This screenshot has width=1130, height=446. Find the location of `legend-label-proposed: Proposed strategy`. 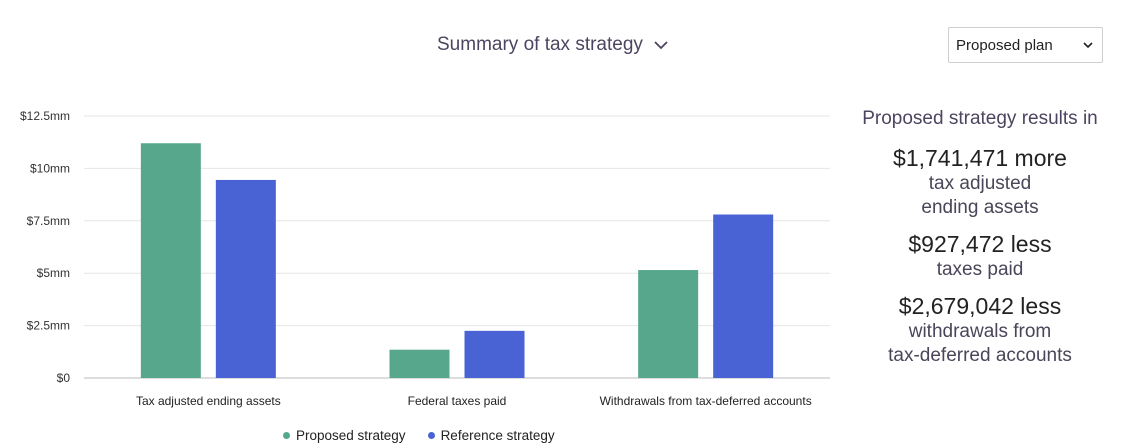

legend-label-proposed: Proposed strategy is located at coordinates (351, 435).